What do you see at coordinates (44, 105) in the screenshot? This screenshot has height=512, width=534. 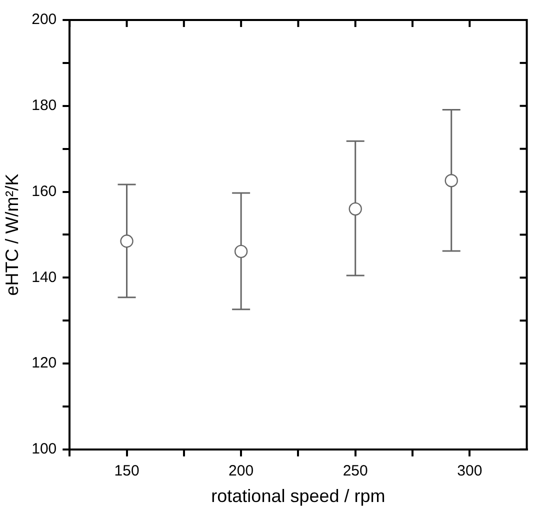 I see `y-tick-label: 180` at bounding box center [44, 105].